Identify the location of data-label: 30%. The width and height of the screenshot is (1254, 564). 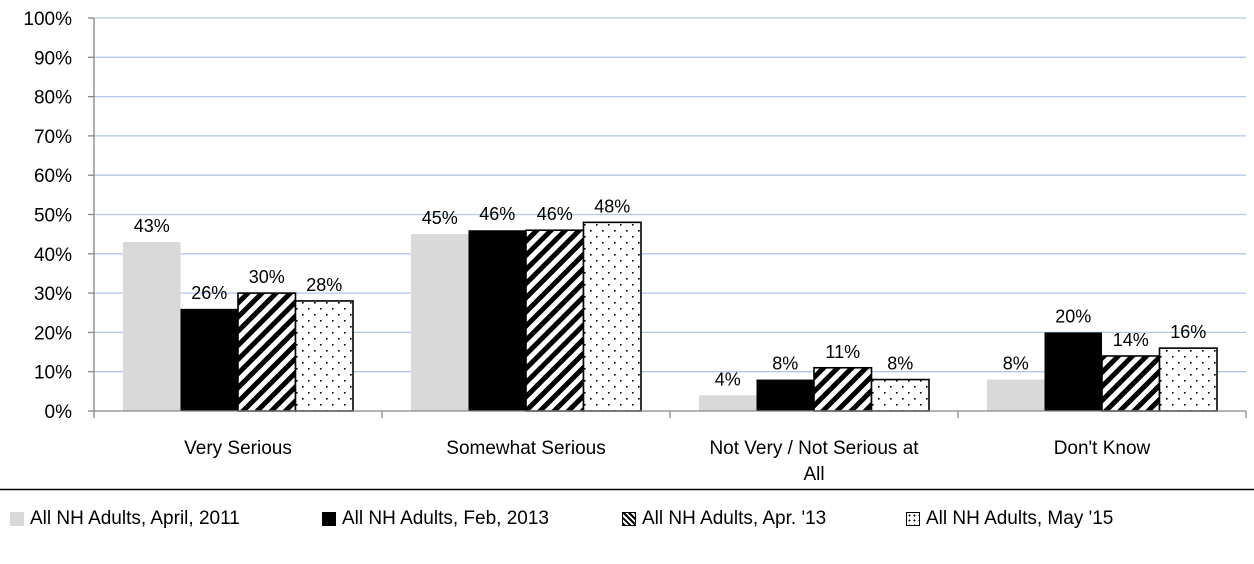
(267, 277).